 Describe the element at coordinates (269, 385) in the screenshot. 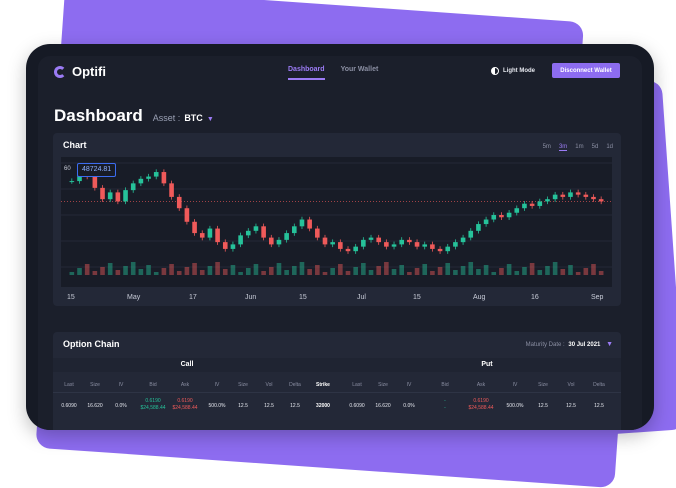

I see `column-header: Vol` at that location.